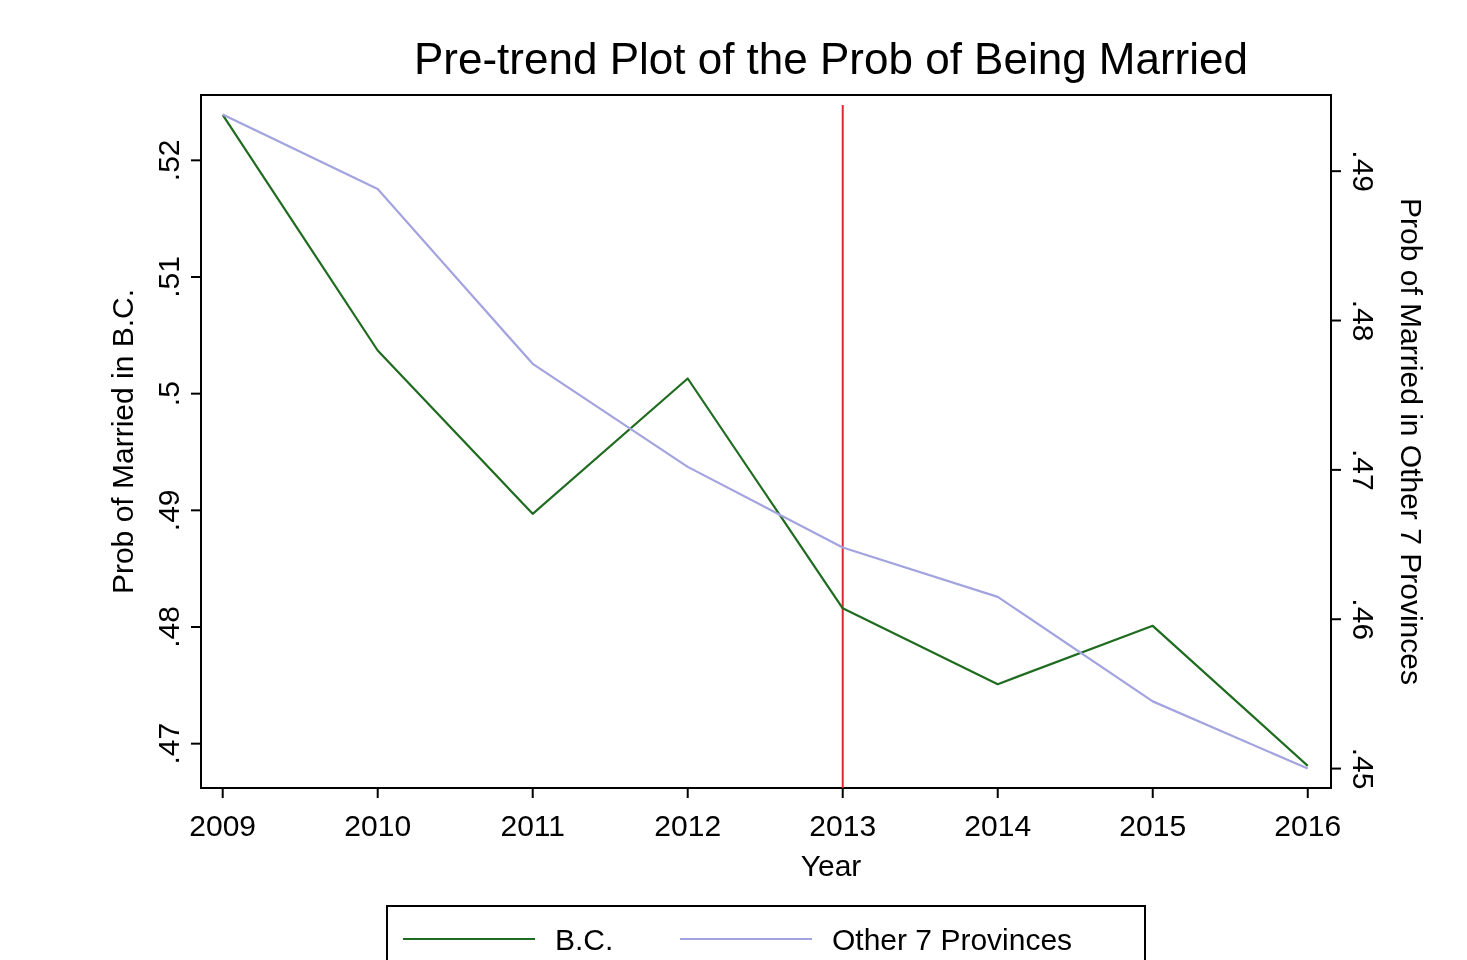  Describe the element at coordinates (168, 277) in the screenshot. I see `y-tick-label: .51` at that location.